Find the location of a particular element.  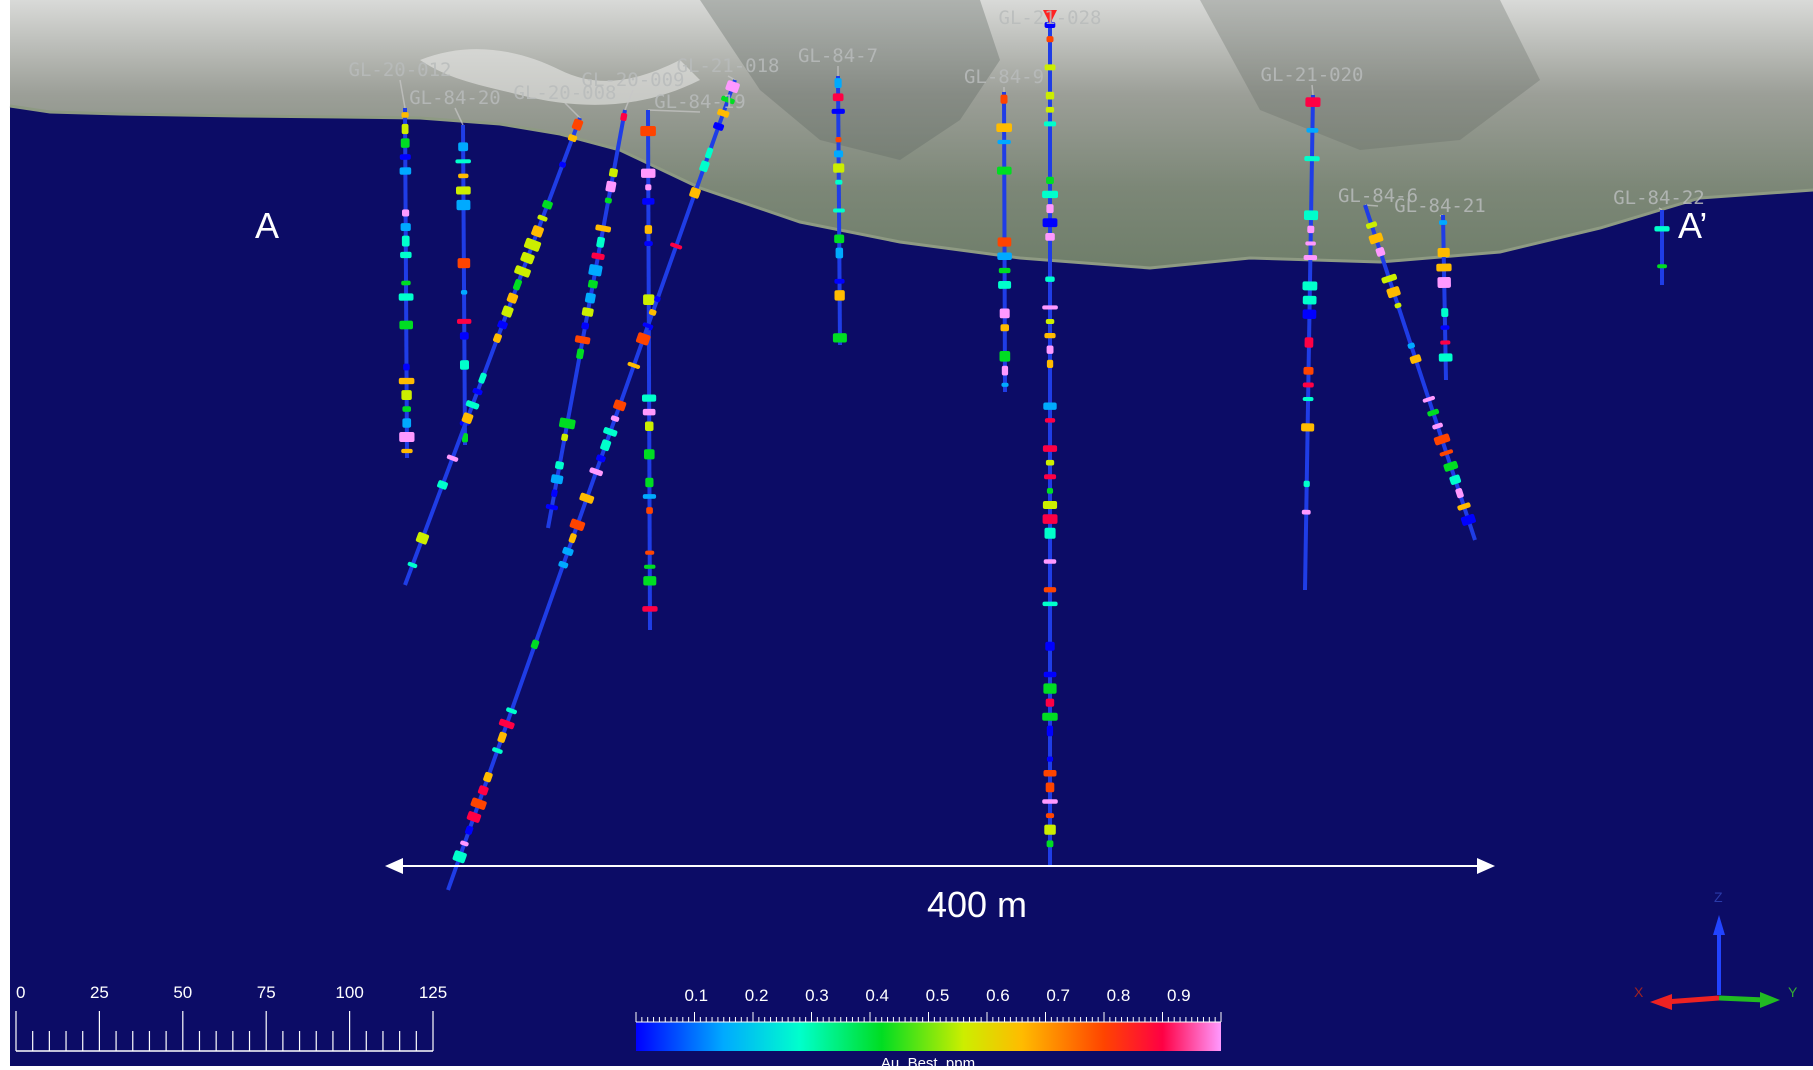

terrain-shading is located at coordinates (850, 80).